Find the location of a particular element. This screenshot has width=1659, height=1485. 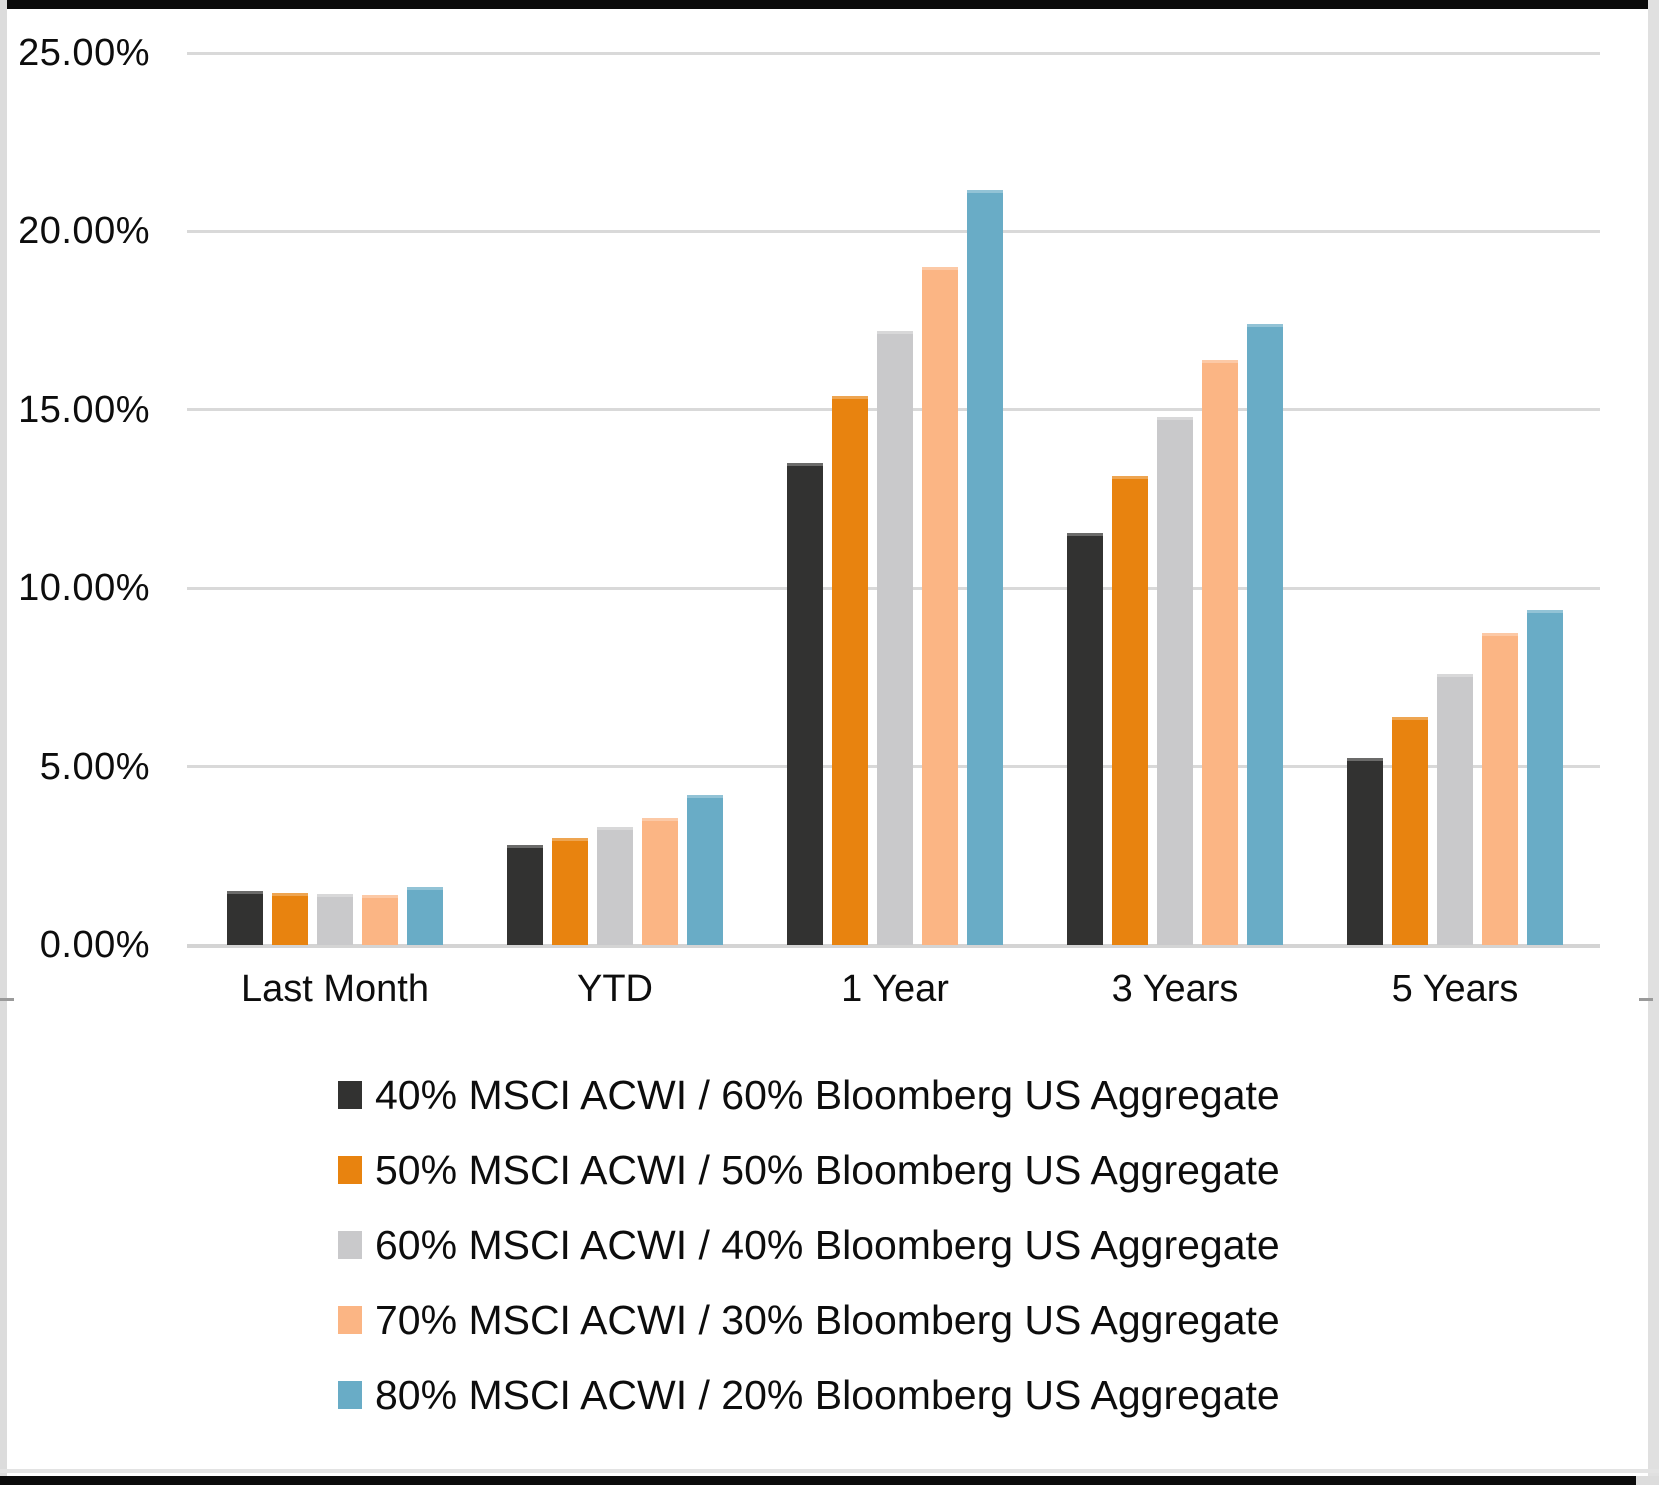

bar-group-5-years is located at coordinates (1455, 499).